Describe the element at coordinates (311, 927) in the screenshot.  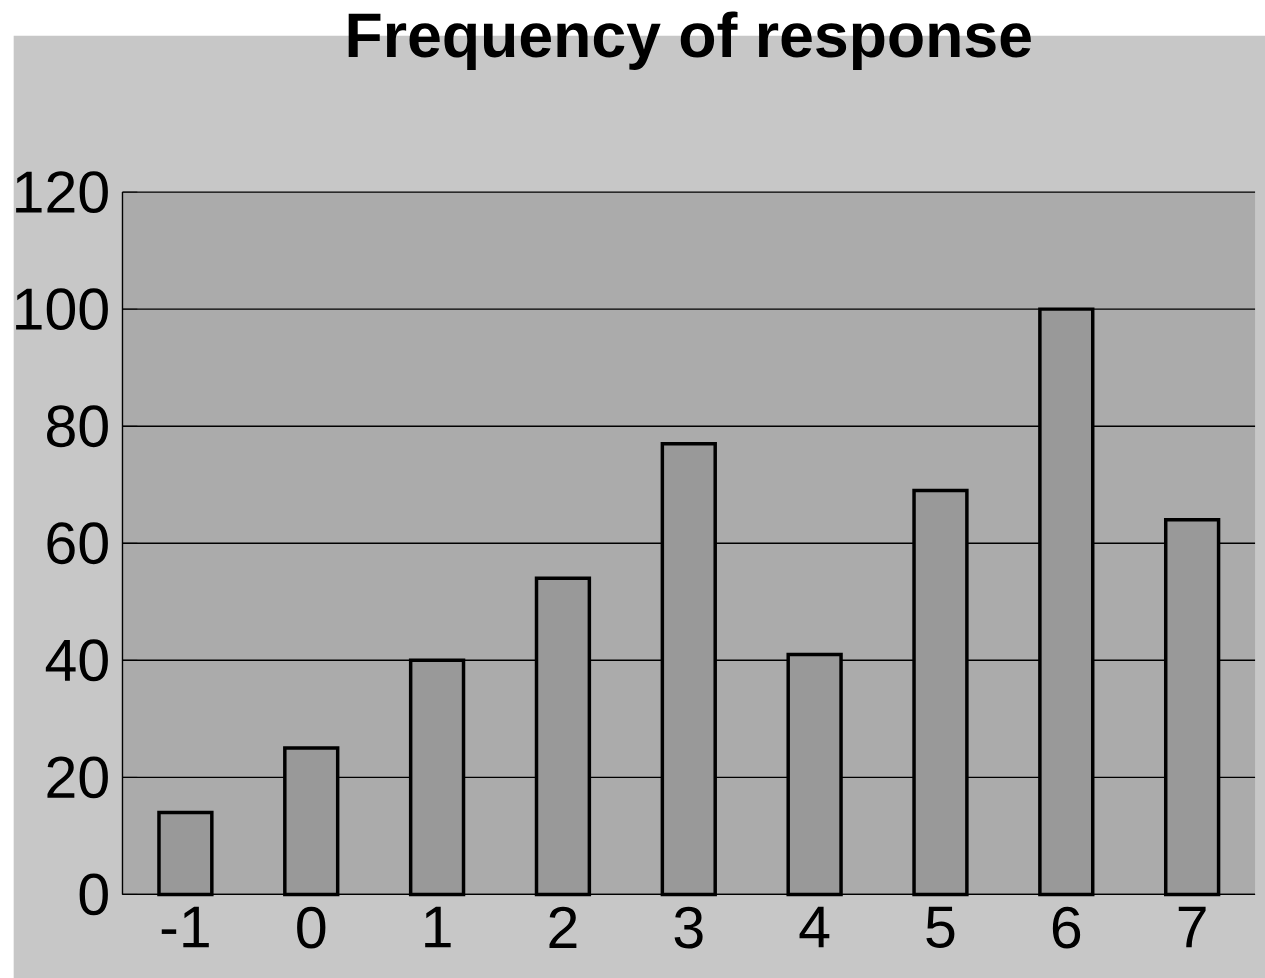
I see `x-tick-label: 0` at that location.